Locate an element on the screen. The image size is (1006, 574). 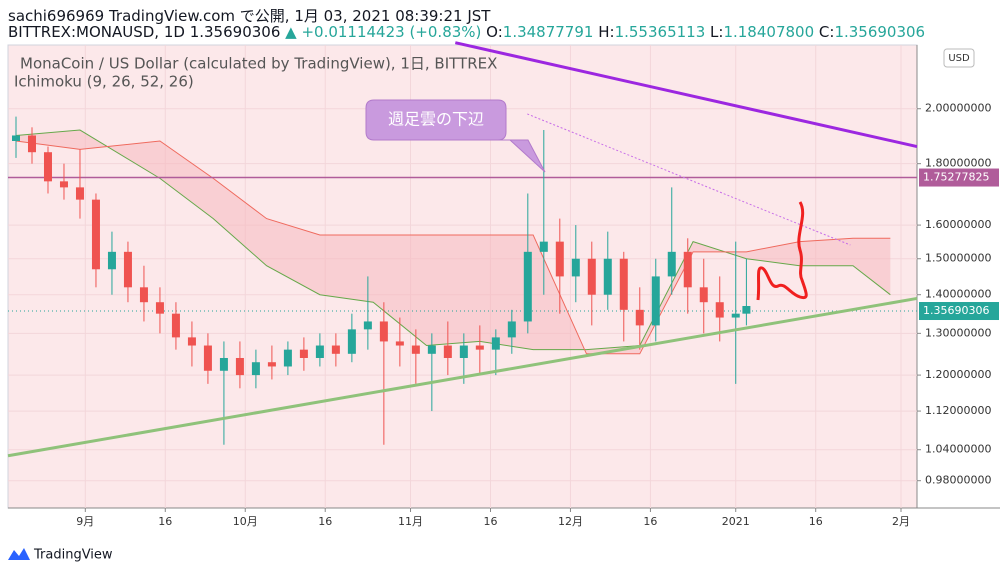
y-tick-label: 1.80000000 is located at coordinates (958, 163).